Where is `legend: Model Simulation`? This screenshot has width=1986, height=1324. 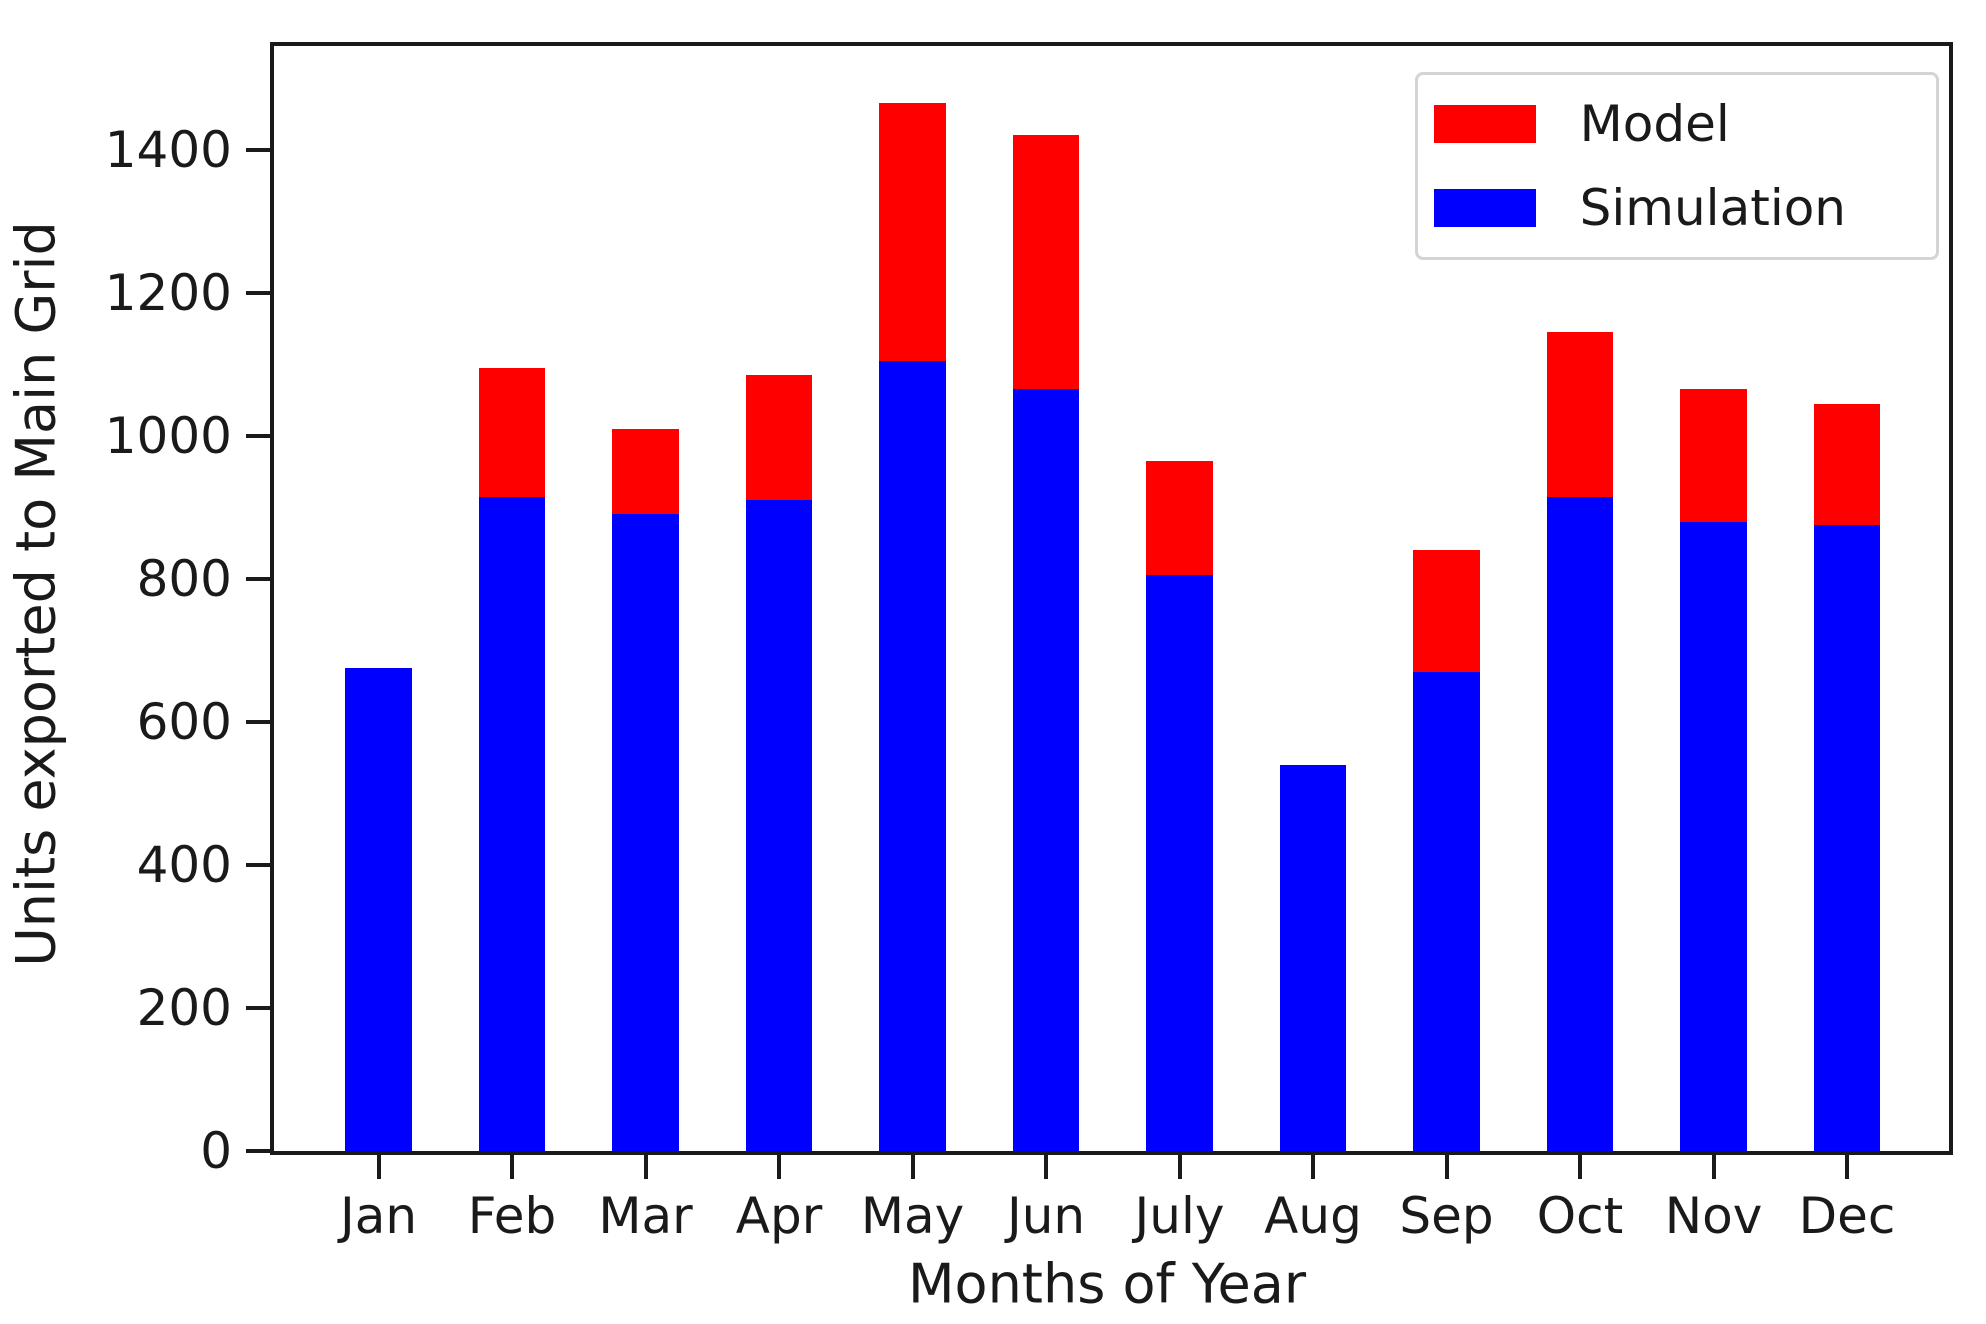 legend: Model Simulation is located at coordinates (1676, 166).